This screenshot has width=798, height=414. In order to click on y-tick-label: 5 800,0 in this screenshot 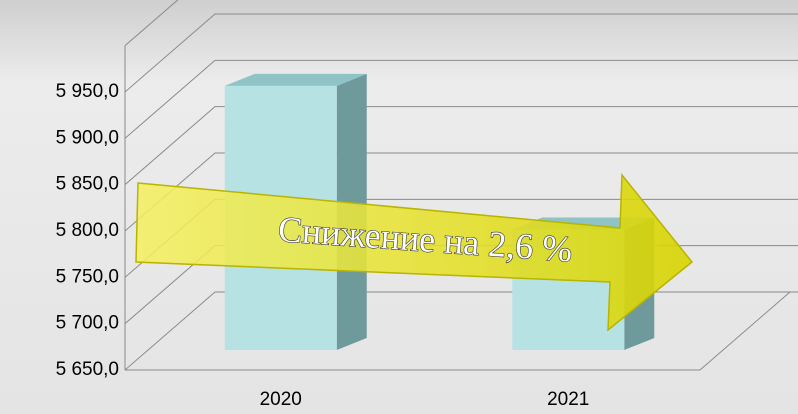, I will do `click(87, 230)`.